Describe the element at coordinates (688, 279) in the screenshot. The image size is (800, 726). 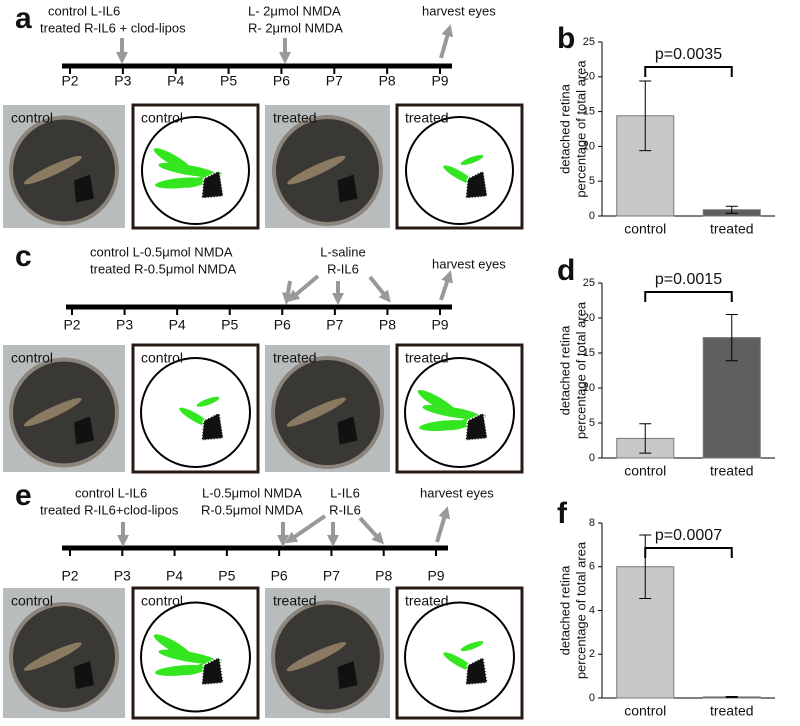
I see `p-value: p=0.0015` at that location.